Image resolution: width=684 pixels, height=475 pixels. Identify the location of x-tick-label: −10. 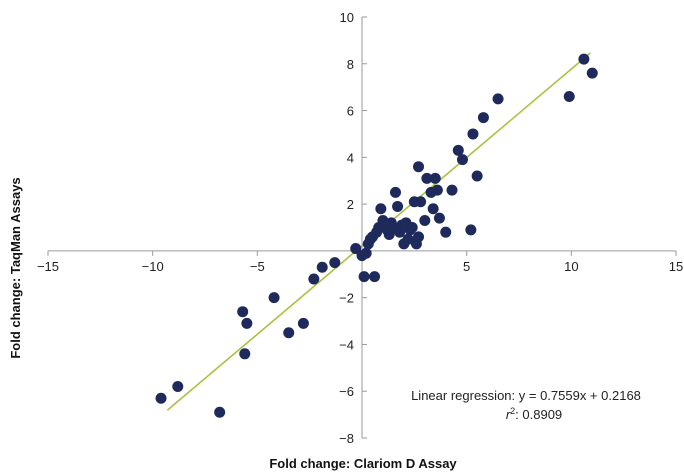
(153, 266).